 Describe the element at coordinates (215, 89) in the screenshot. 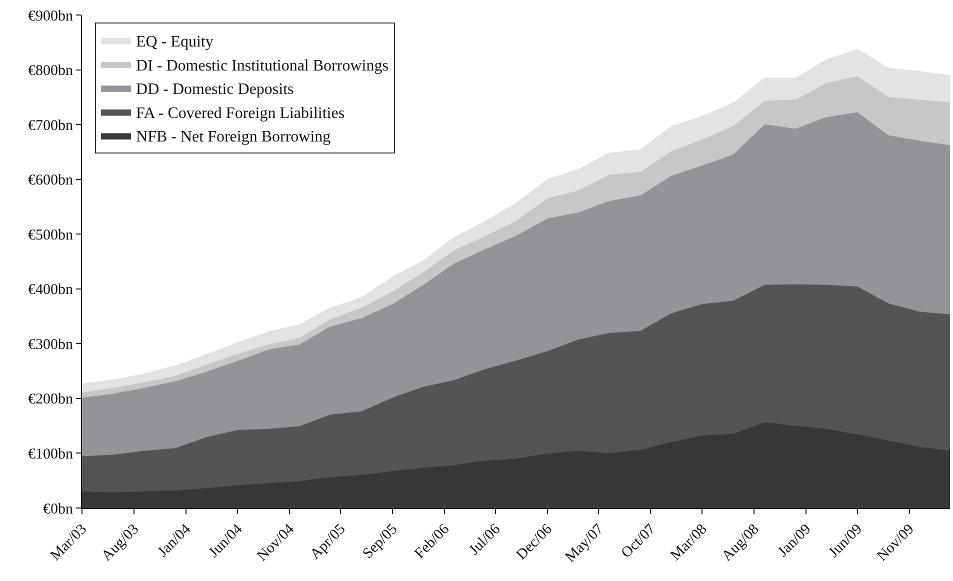

I see `legend-label: DD - Domestic Deposits` at that location.